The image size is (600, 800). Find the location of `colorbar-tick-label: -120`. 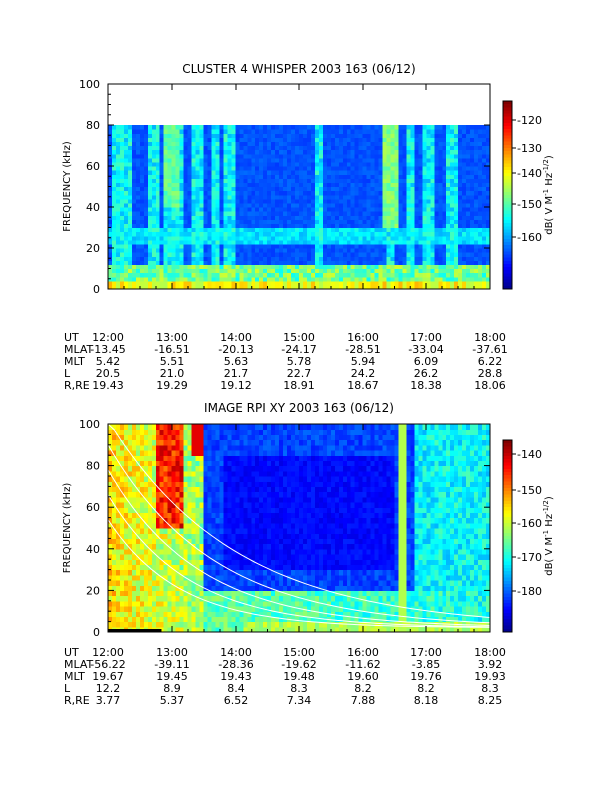

colorbar-tick-label: -120 is located at coordinates (529, 120).